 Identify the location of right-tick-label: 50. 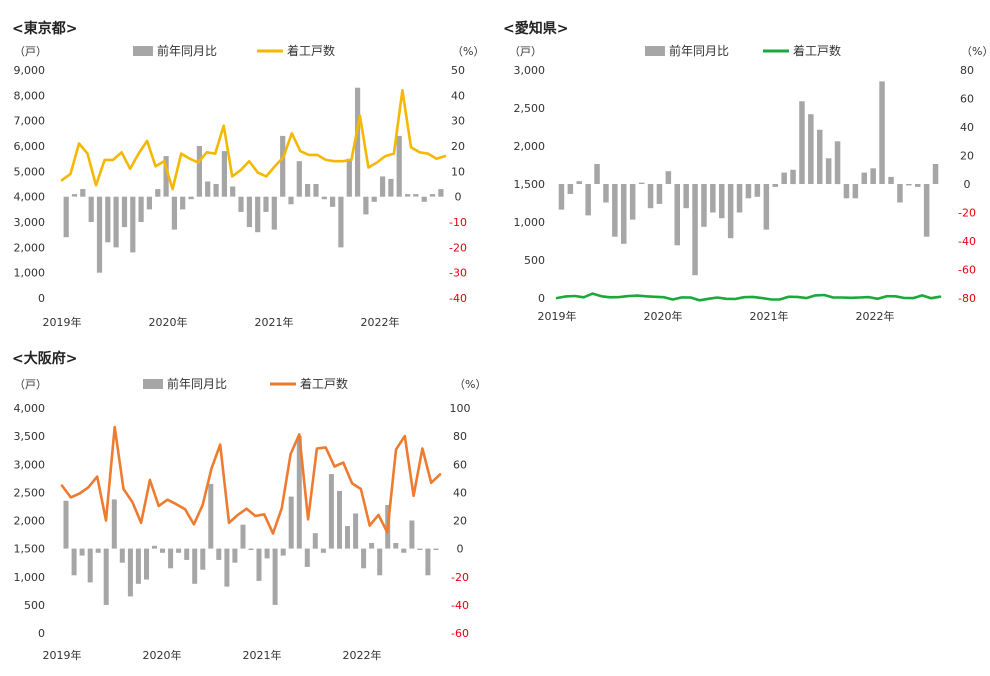
(458, 70).